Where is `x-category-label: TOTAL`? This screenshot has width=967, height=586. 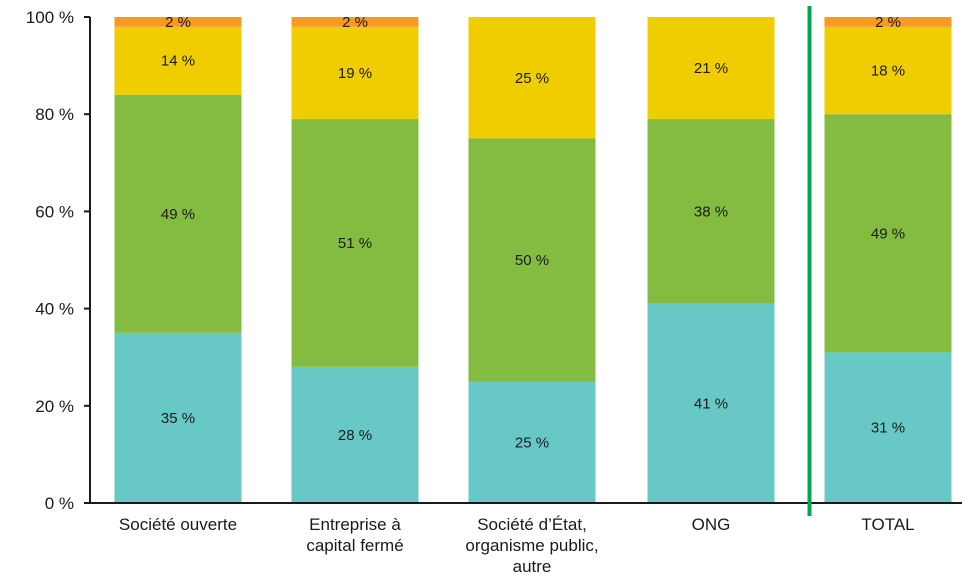 x-category-label: TOTAL is located at coordinates (887, 524).